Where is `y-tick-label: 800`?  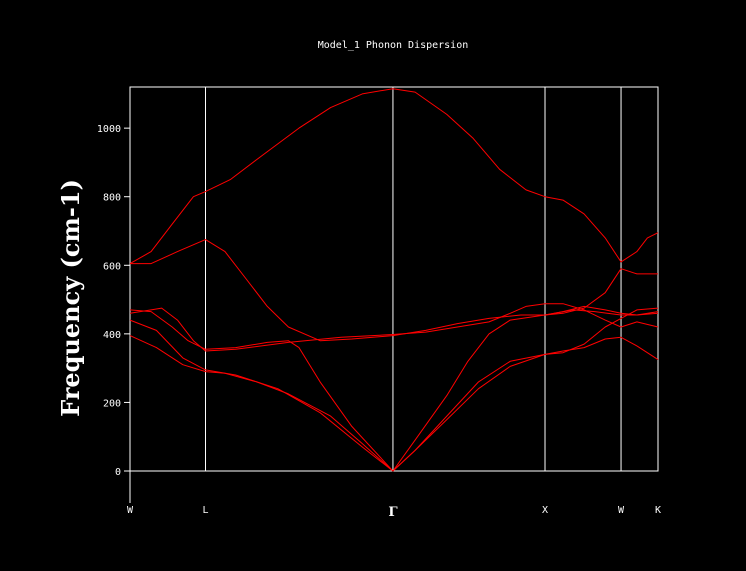 y-tick-label: 800 is located at coordinates (112, 198).